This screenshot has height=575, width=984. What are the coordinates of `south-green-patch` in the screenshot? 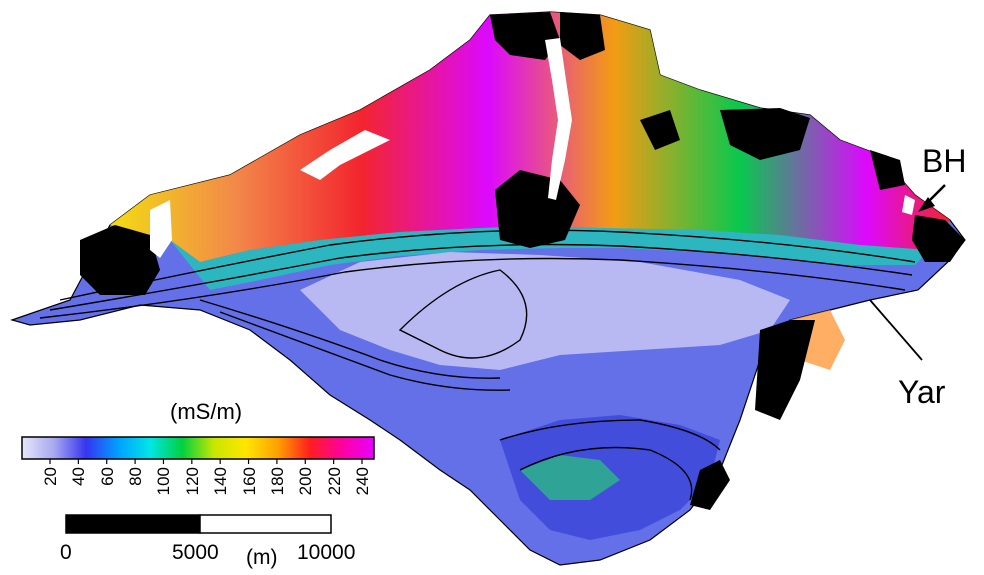 It's located at (570, 477).